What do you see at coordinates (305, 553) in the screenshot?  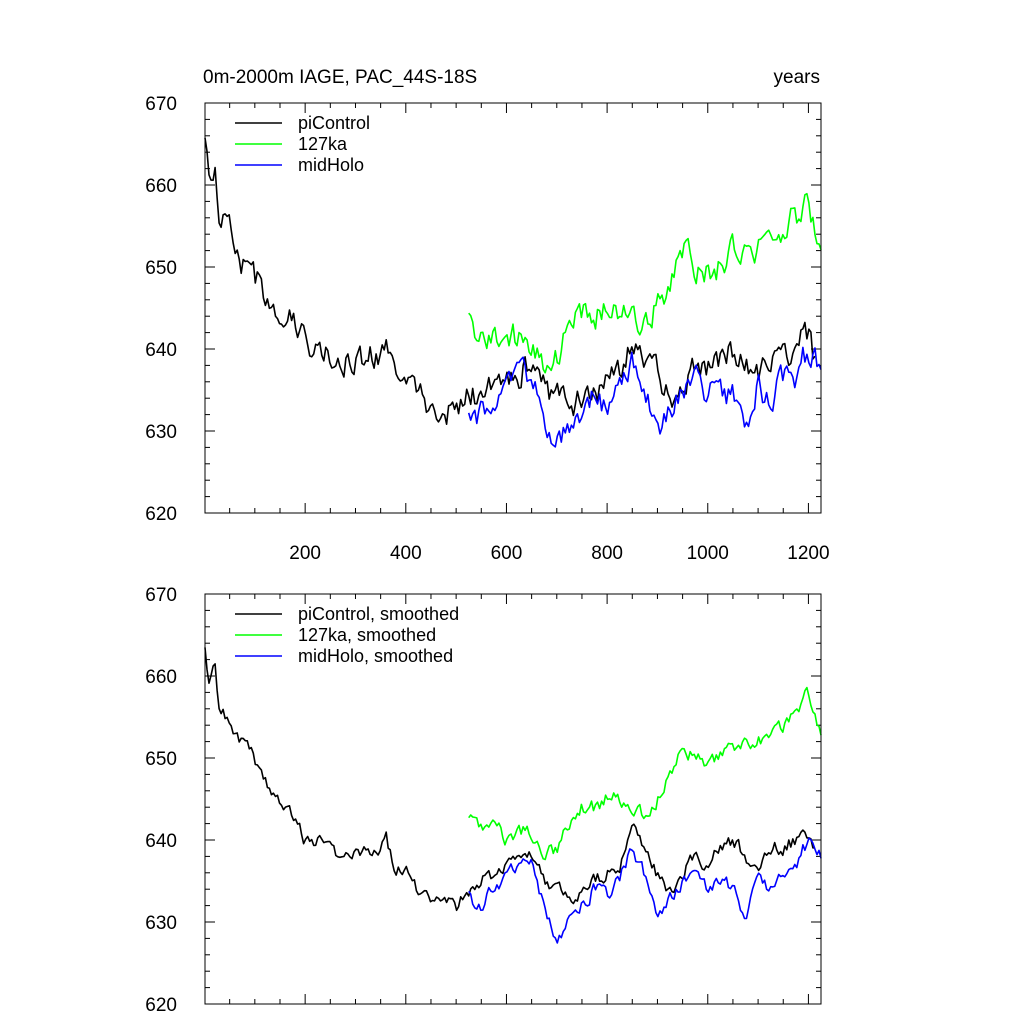 I see `x-tick-label: 200` at bounding box center [305, 553].